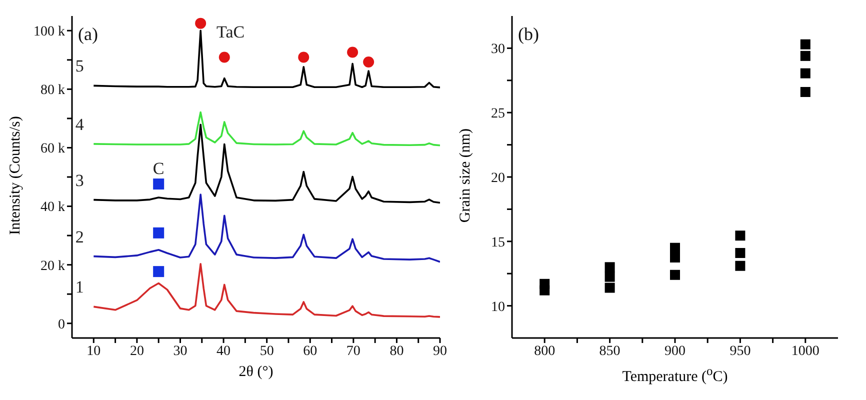 This screenshot has width=866, height=400. I want to click on x-tick-label: 950, so click(740, 351).